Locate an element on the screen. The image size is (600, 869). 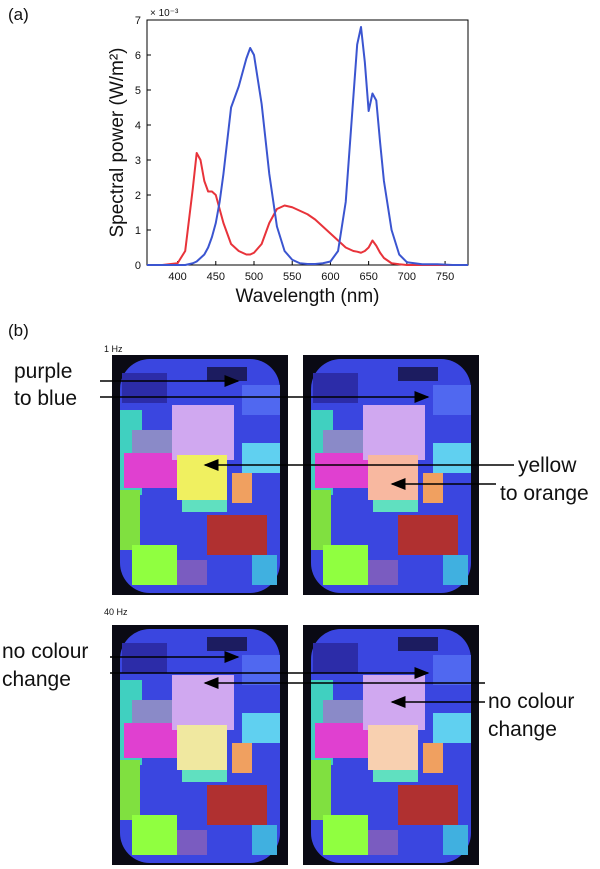
y-tick-label: 7 is located at coordinates (138, 21).